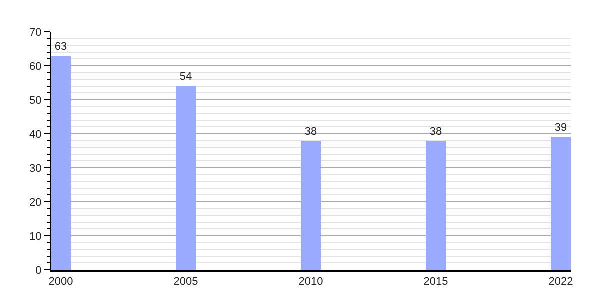  Describe the element at coordinates (36, 168) in the screenshot. I see `y-tick-label: 30` at that location.